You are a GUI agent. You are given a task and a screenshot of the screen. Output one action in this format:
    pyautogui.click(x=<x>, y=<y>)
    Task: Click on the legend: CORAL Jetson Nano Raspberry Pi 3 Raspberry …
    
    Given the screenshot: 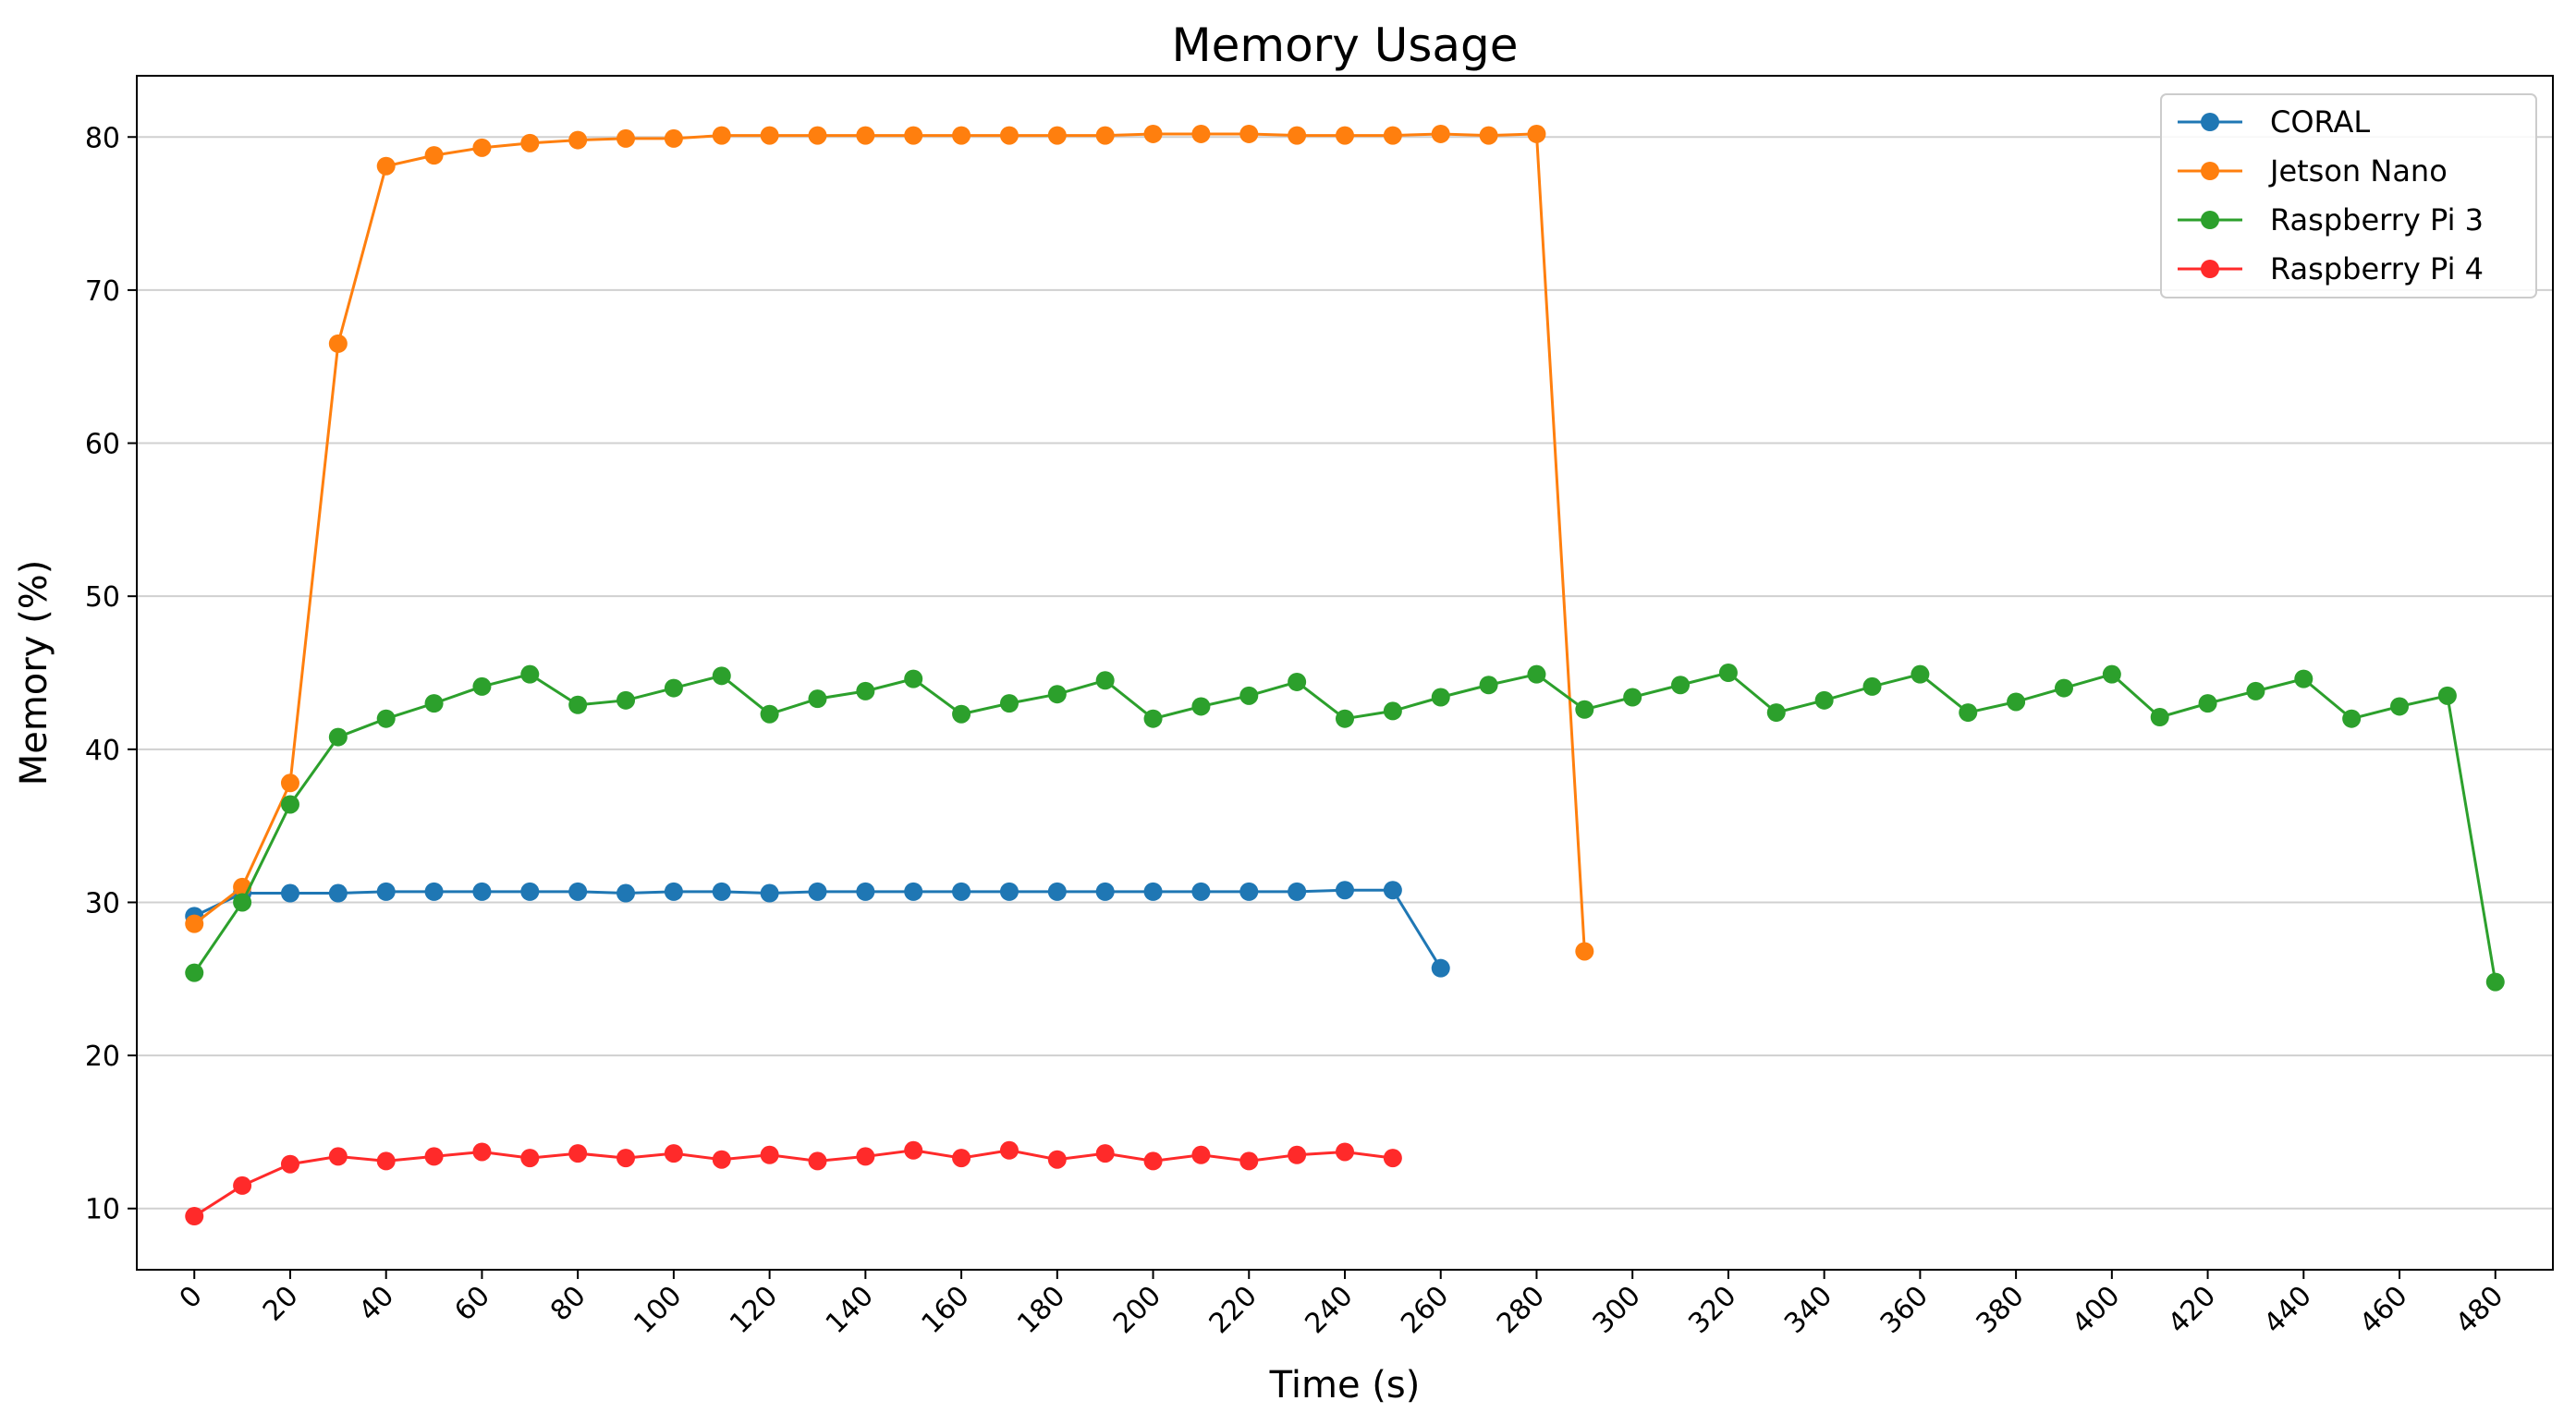 What is the action you would take?
    pyautogui.click(x=2348, y=195)
    